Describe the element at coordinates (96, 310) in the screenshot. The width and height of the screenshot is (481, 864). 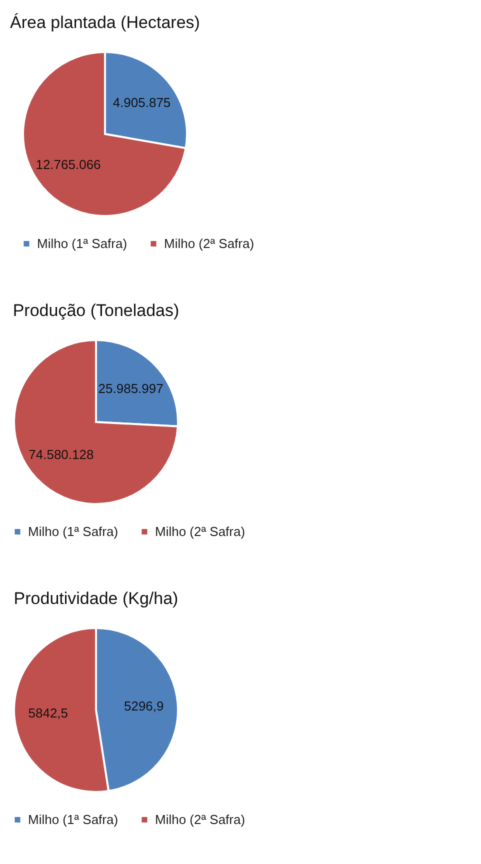
I see `chart-title: Produção (Toneladas)` at that location.